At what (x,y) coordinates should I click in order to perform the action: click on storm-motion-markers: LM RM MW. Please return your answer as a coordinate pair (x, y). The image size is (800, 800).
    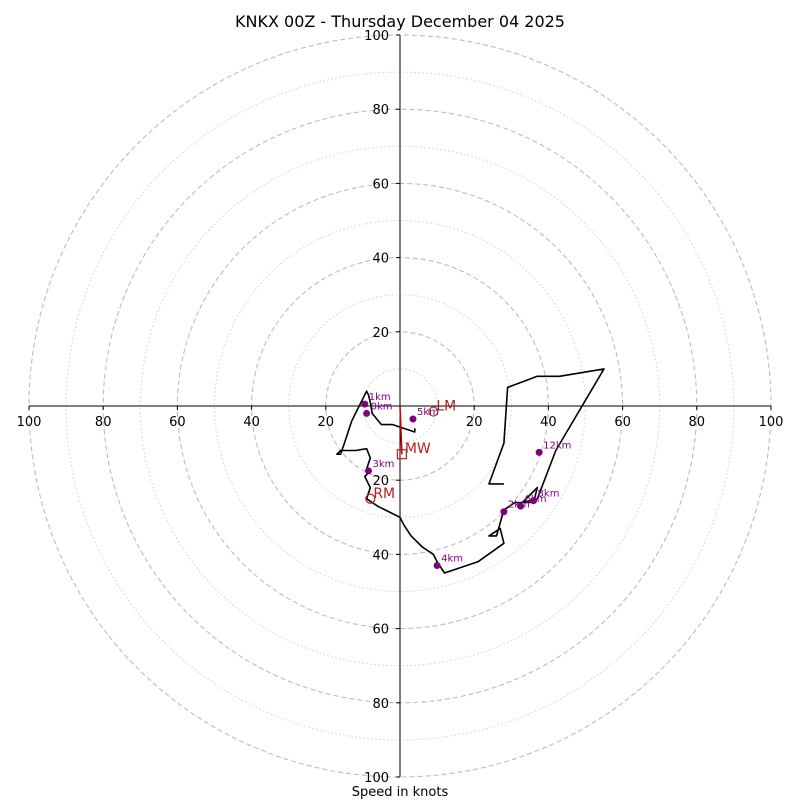
    Looking at the image, I should click on (410, 451).